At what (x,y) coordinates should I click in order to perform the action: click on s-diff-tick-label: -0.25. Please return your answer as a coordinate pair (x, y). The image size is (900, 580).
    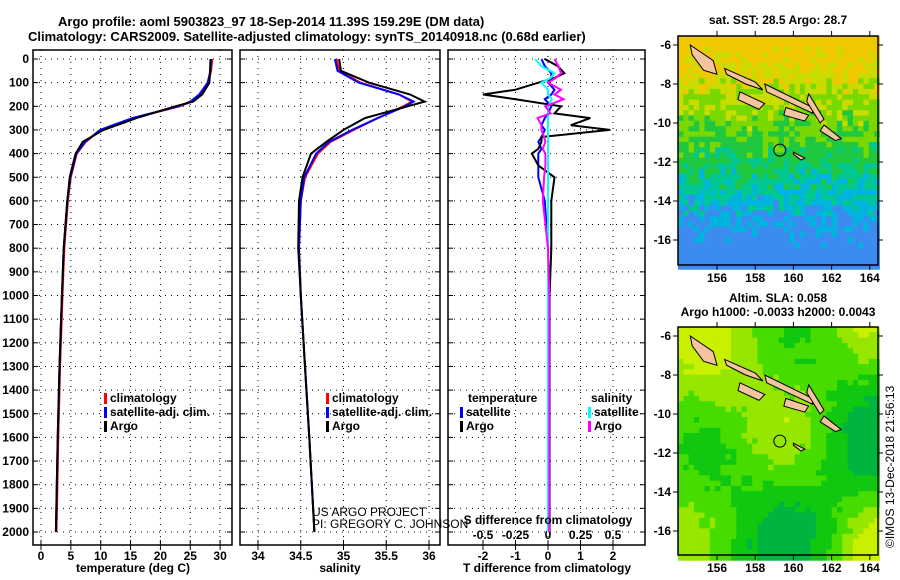
    Looking at the image, I should click on (516, 535).